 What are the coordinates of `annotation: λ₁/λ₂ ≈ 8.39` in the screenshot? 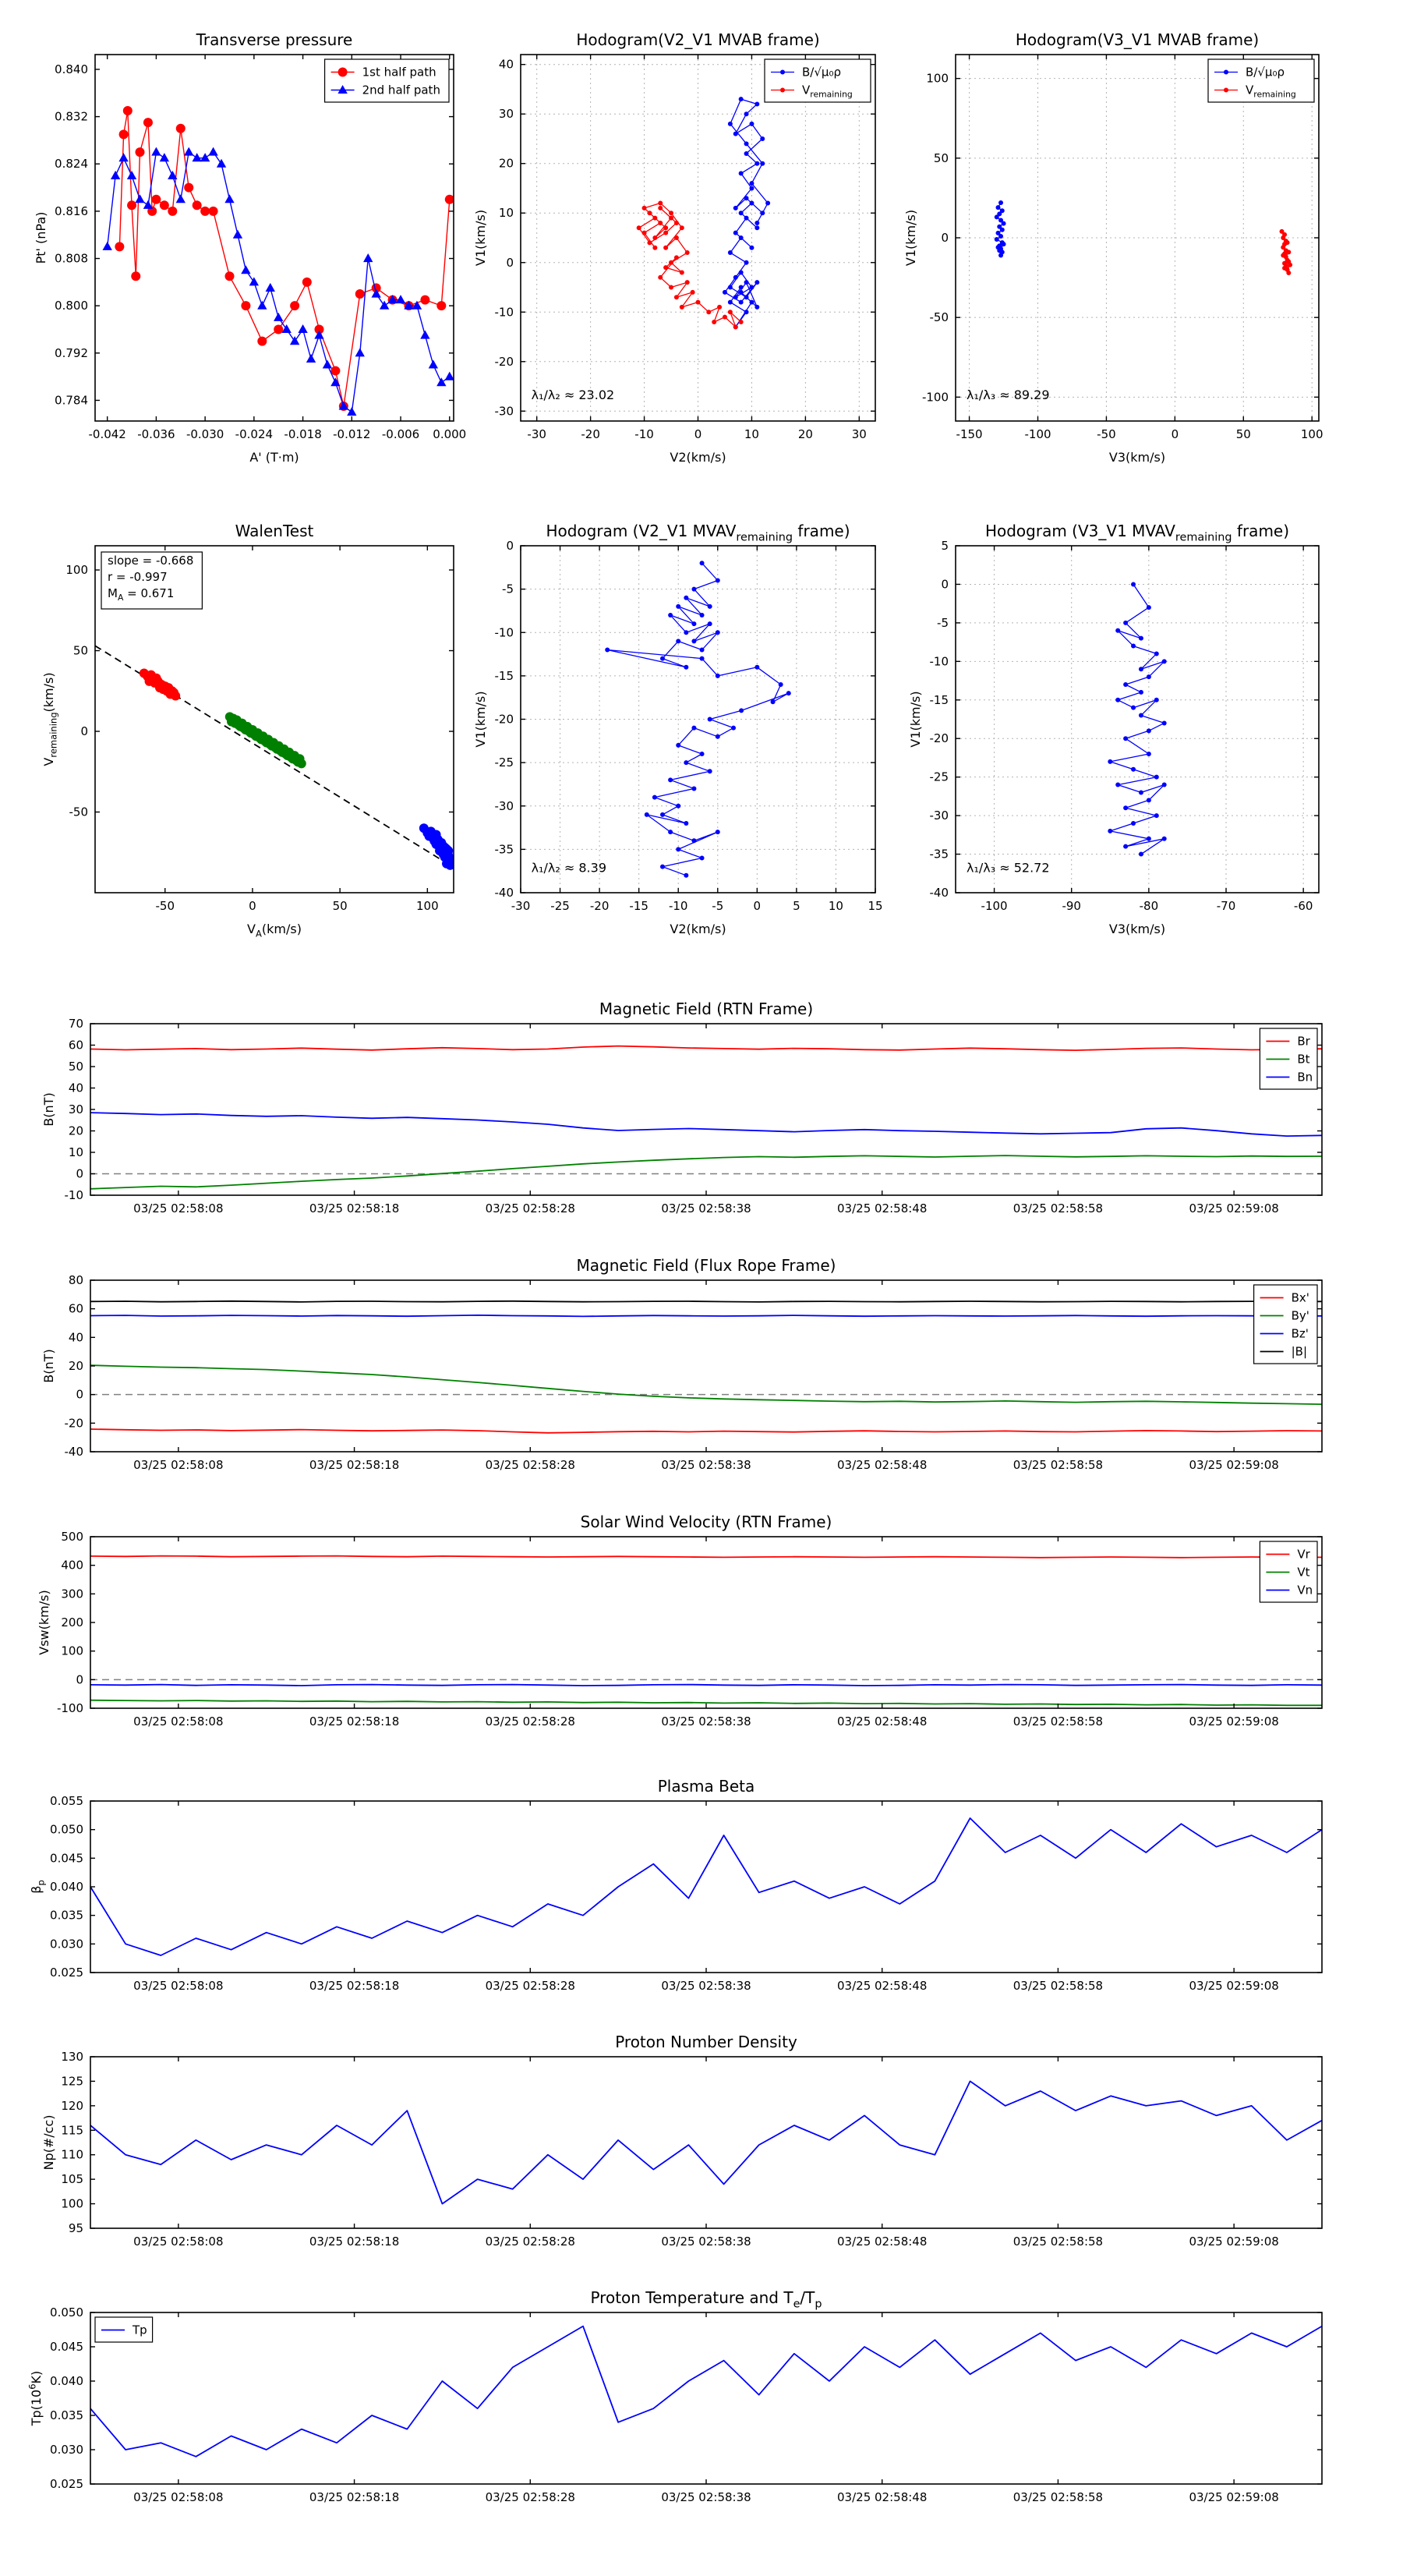 It's located at (569, 867).